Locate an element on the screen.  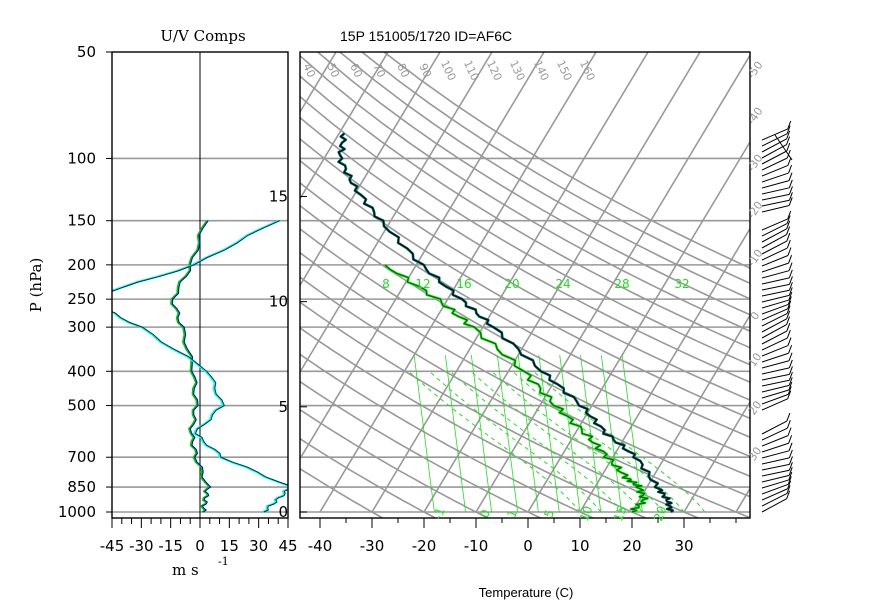
left-x-tick-label: -45 is located at coordinates (112, 546).